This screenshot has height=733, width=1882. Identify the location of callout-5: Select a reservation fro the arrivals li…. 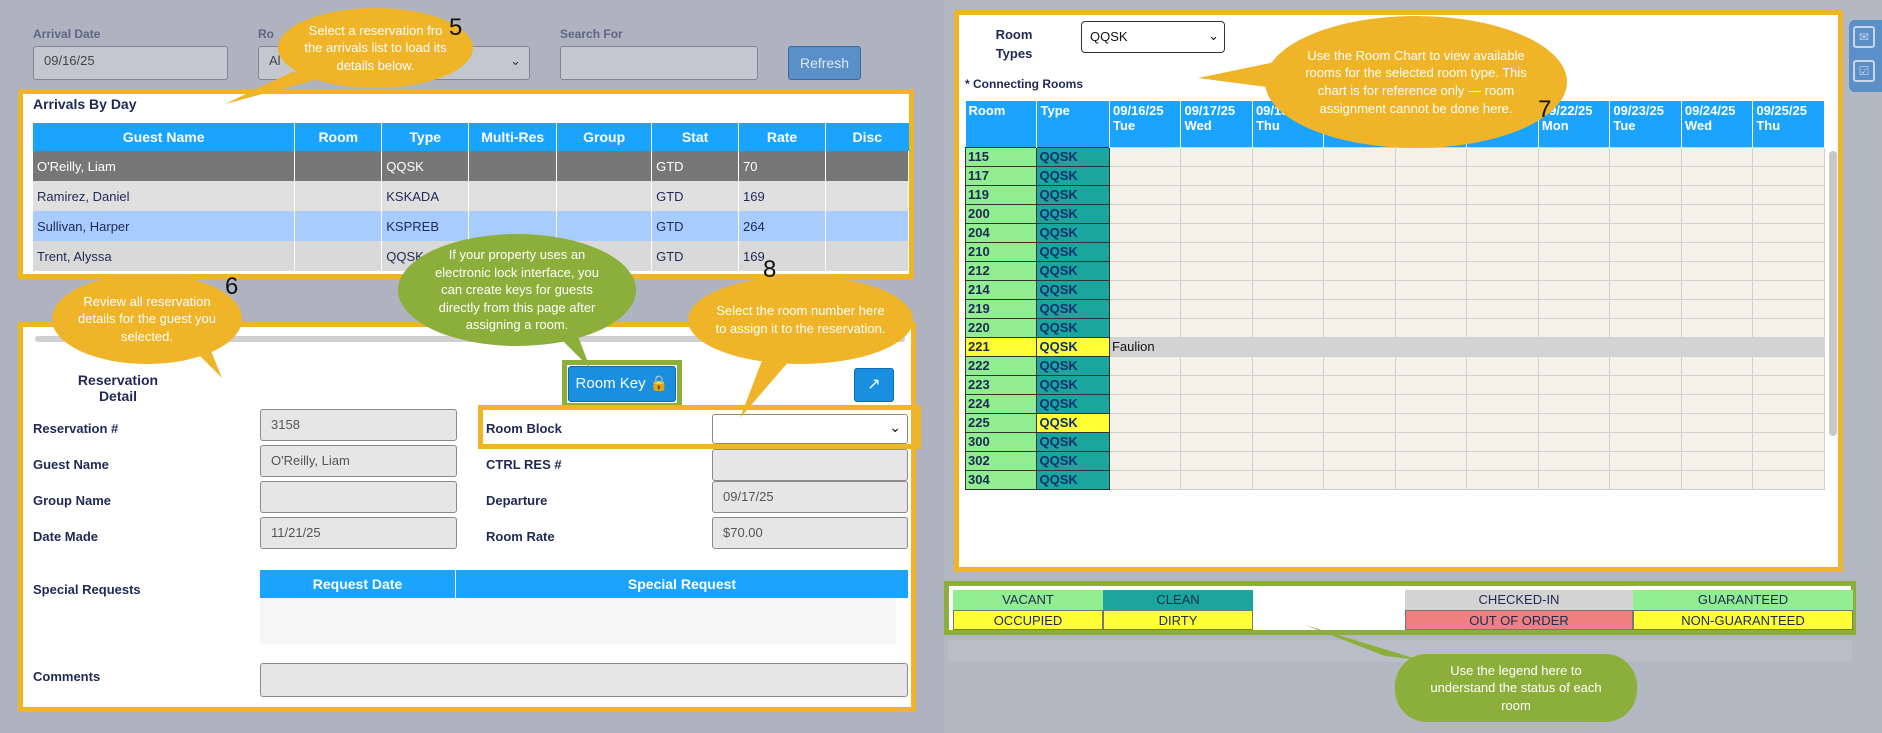
(375, 48).